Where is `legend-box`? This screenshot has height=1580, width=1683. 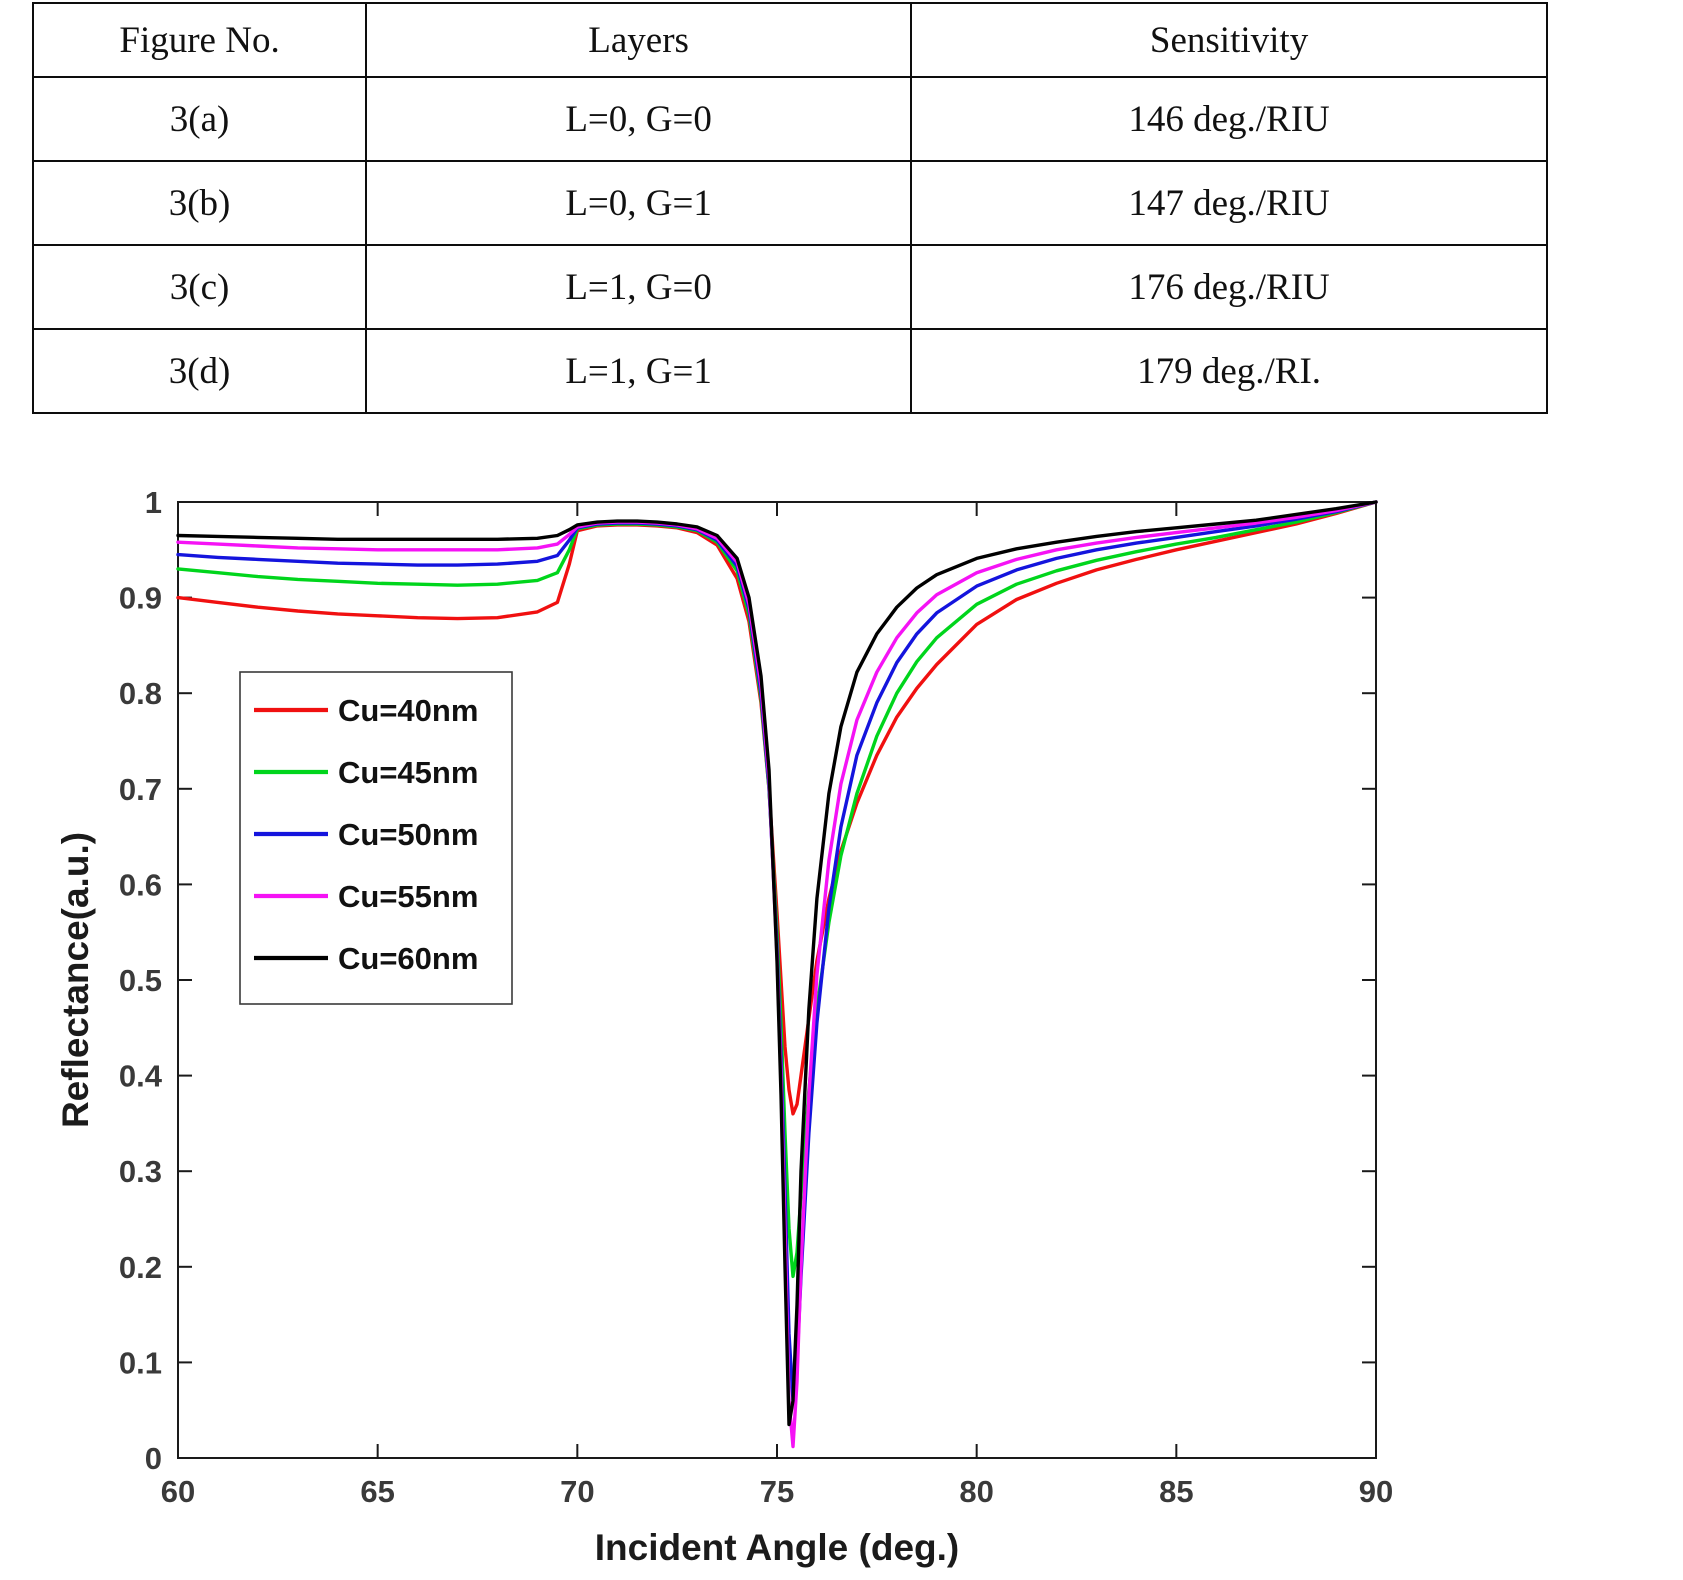
legend-box is located at coordinates (376, 838).